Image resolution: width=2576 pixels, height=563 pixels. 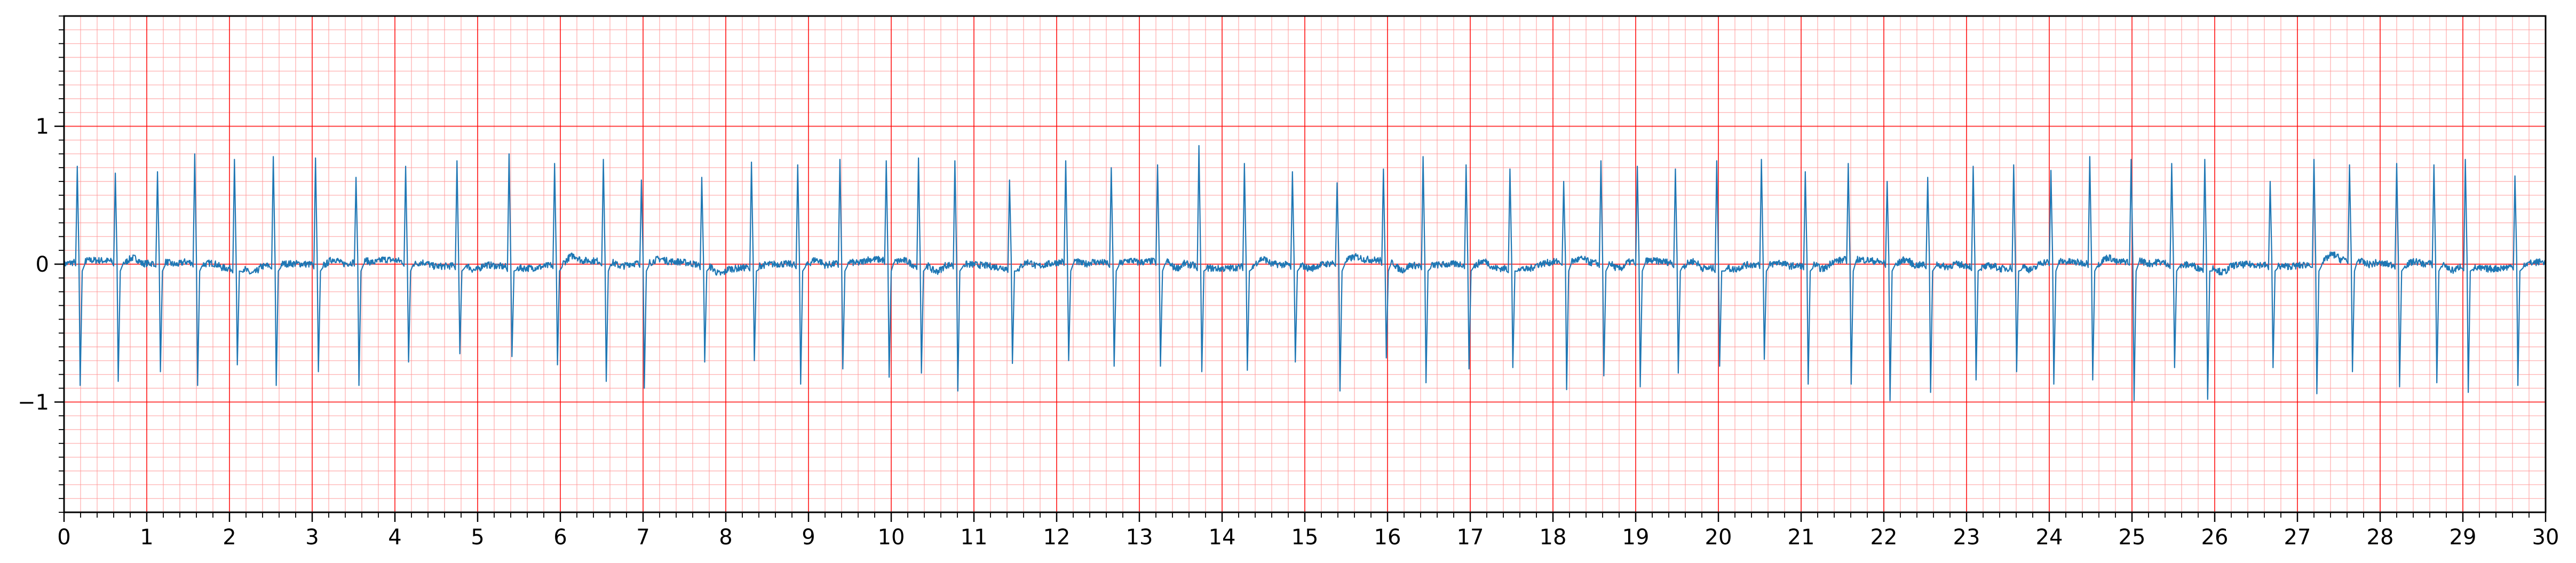 I want to click on x-tick-label: 20, so click(x=1718, y=537).